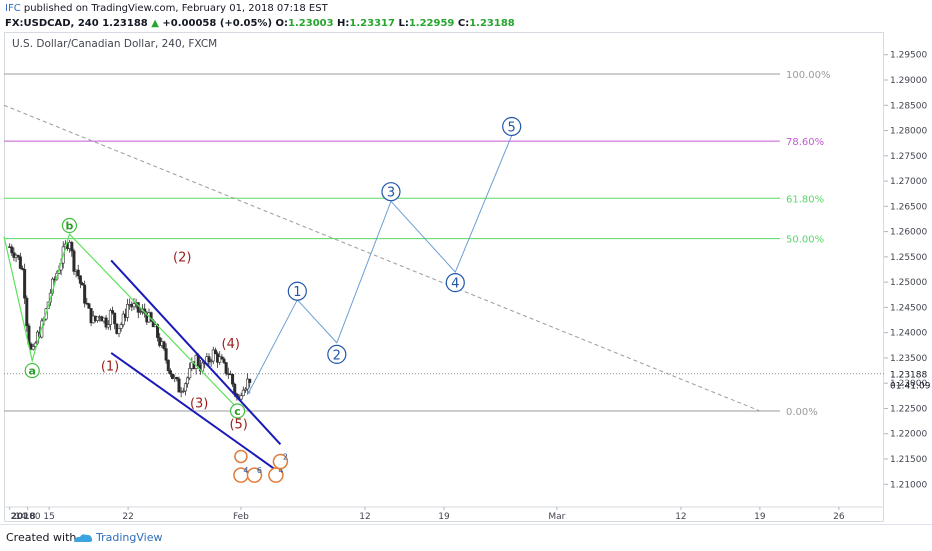  Describe the element at coordinates (839, 517) in the screenshot. I see `x-tick-label: 26` at that location.